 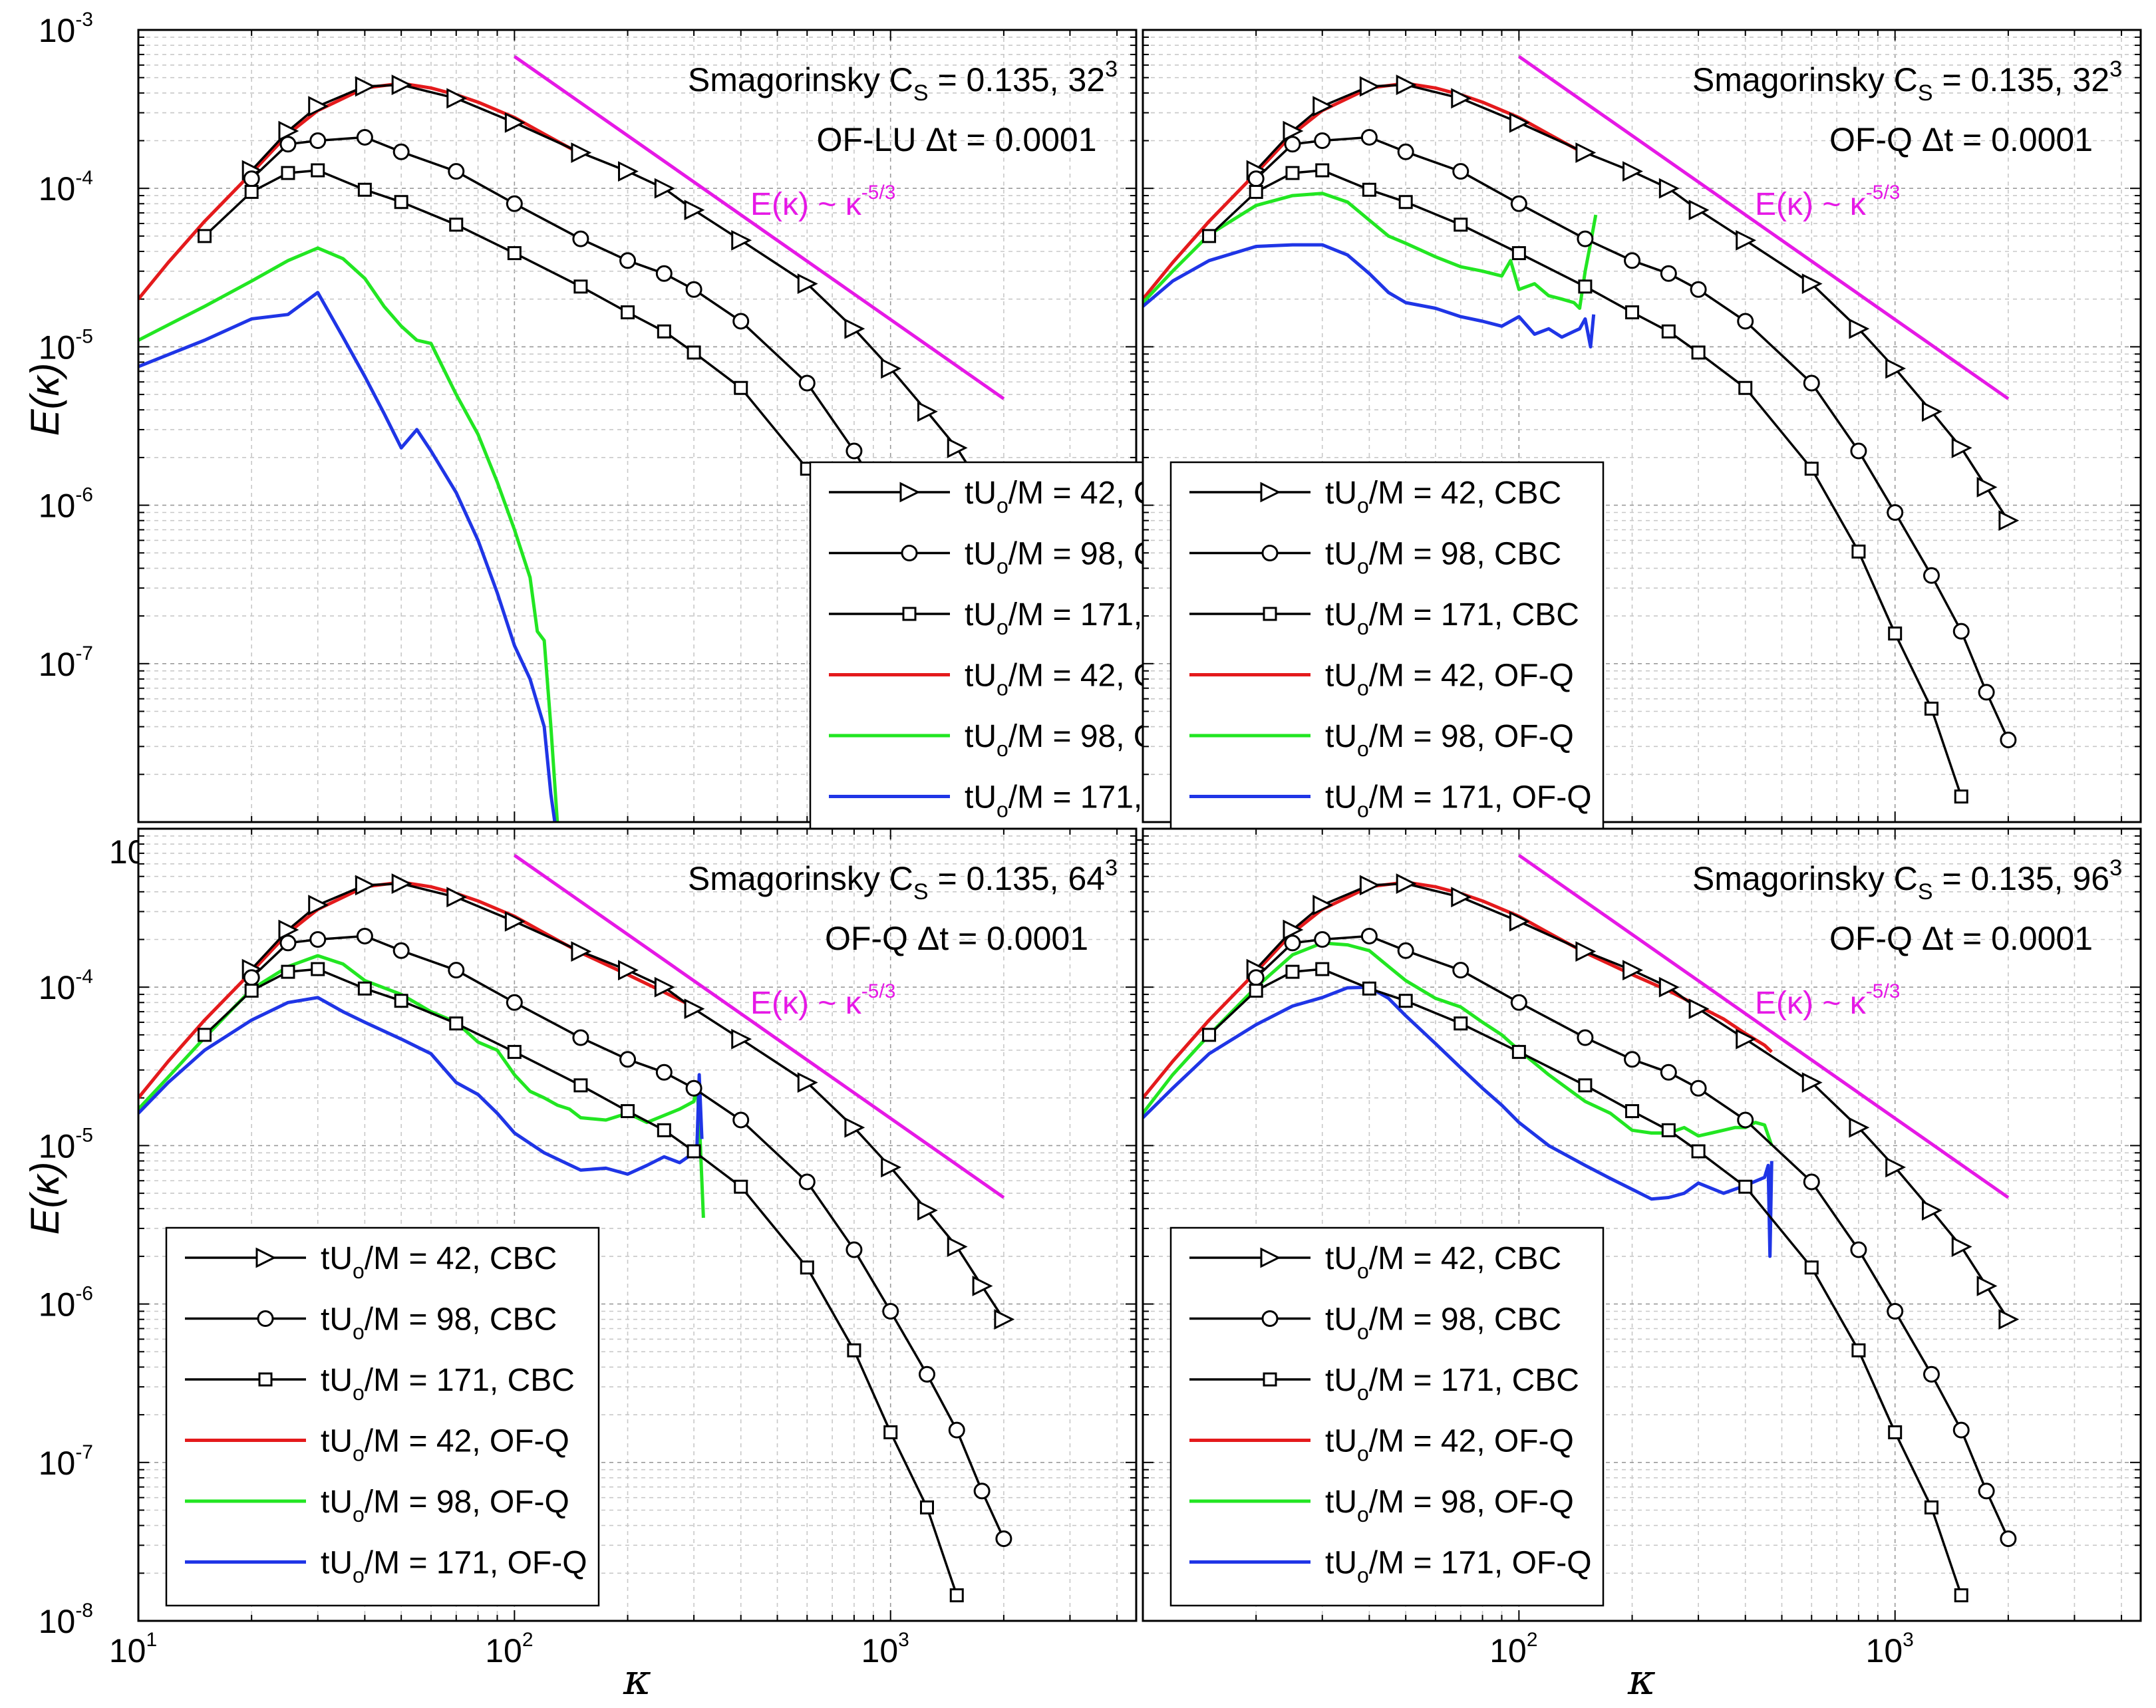 I want to click on legend-entry-1: tUo/M = 98, CBC, so click(x=1443, y=558).